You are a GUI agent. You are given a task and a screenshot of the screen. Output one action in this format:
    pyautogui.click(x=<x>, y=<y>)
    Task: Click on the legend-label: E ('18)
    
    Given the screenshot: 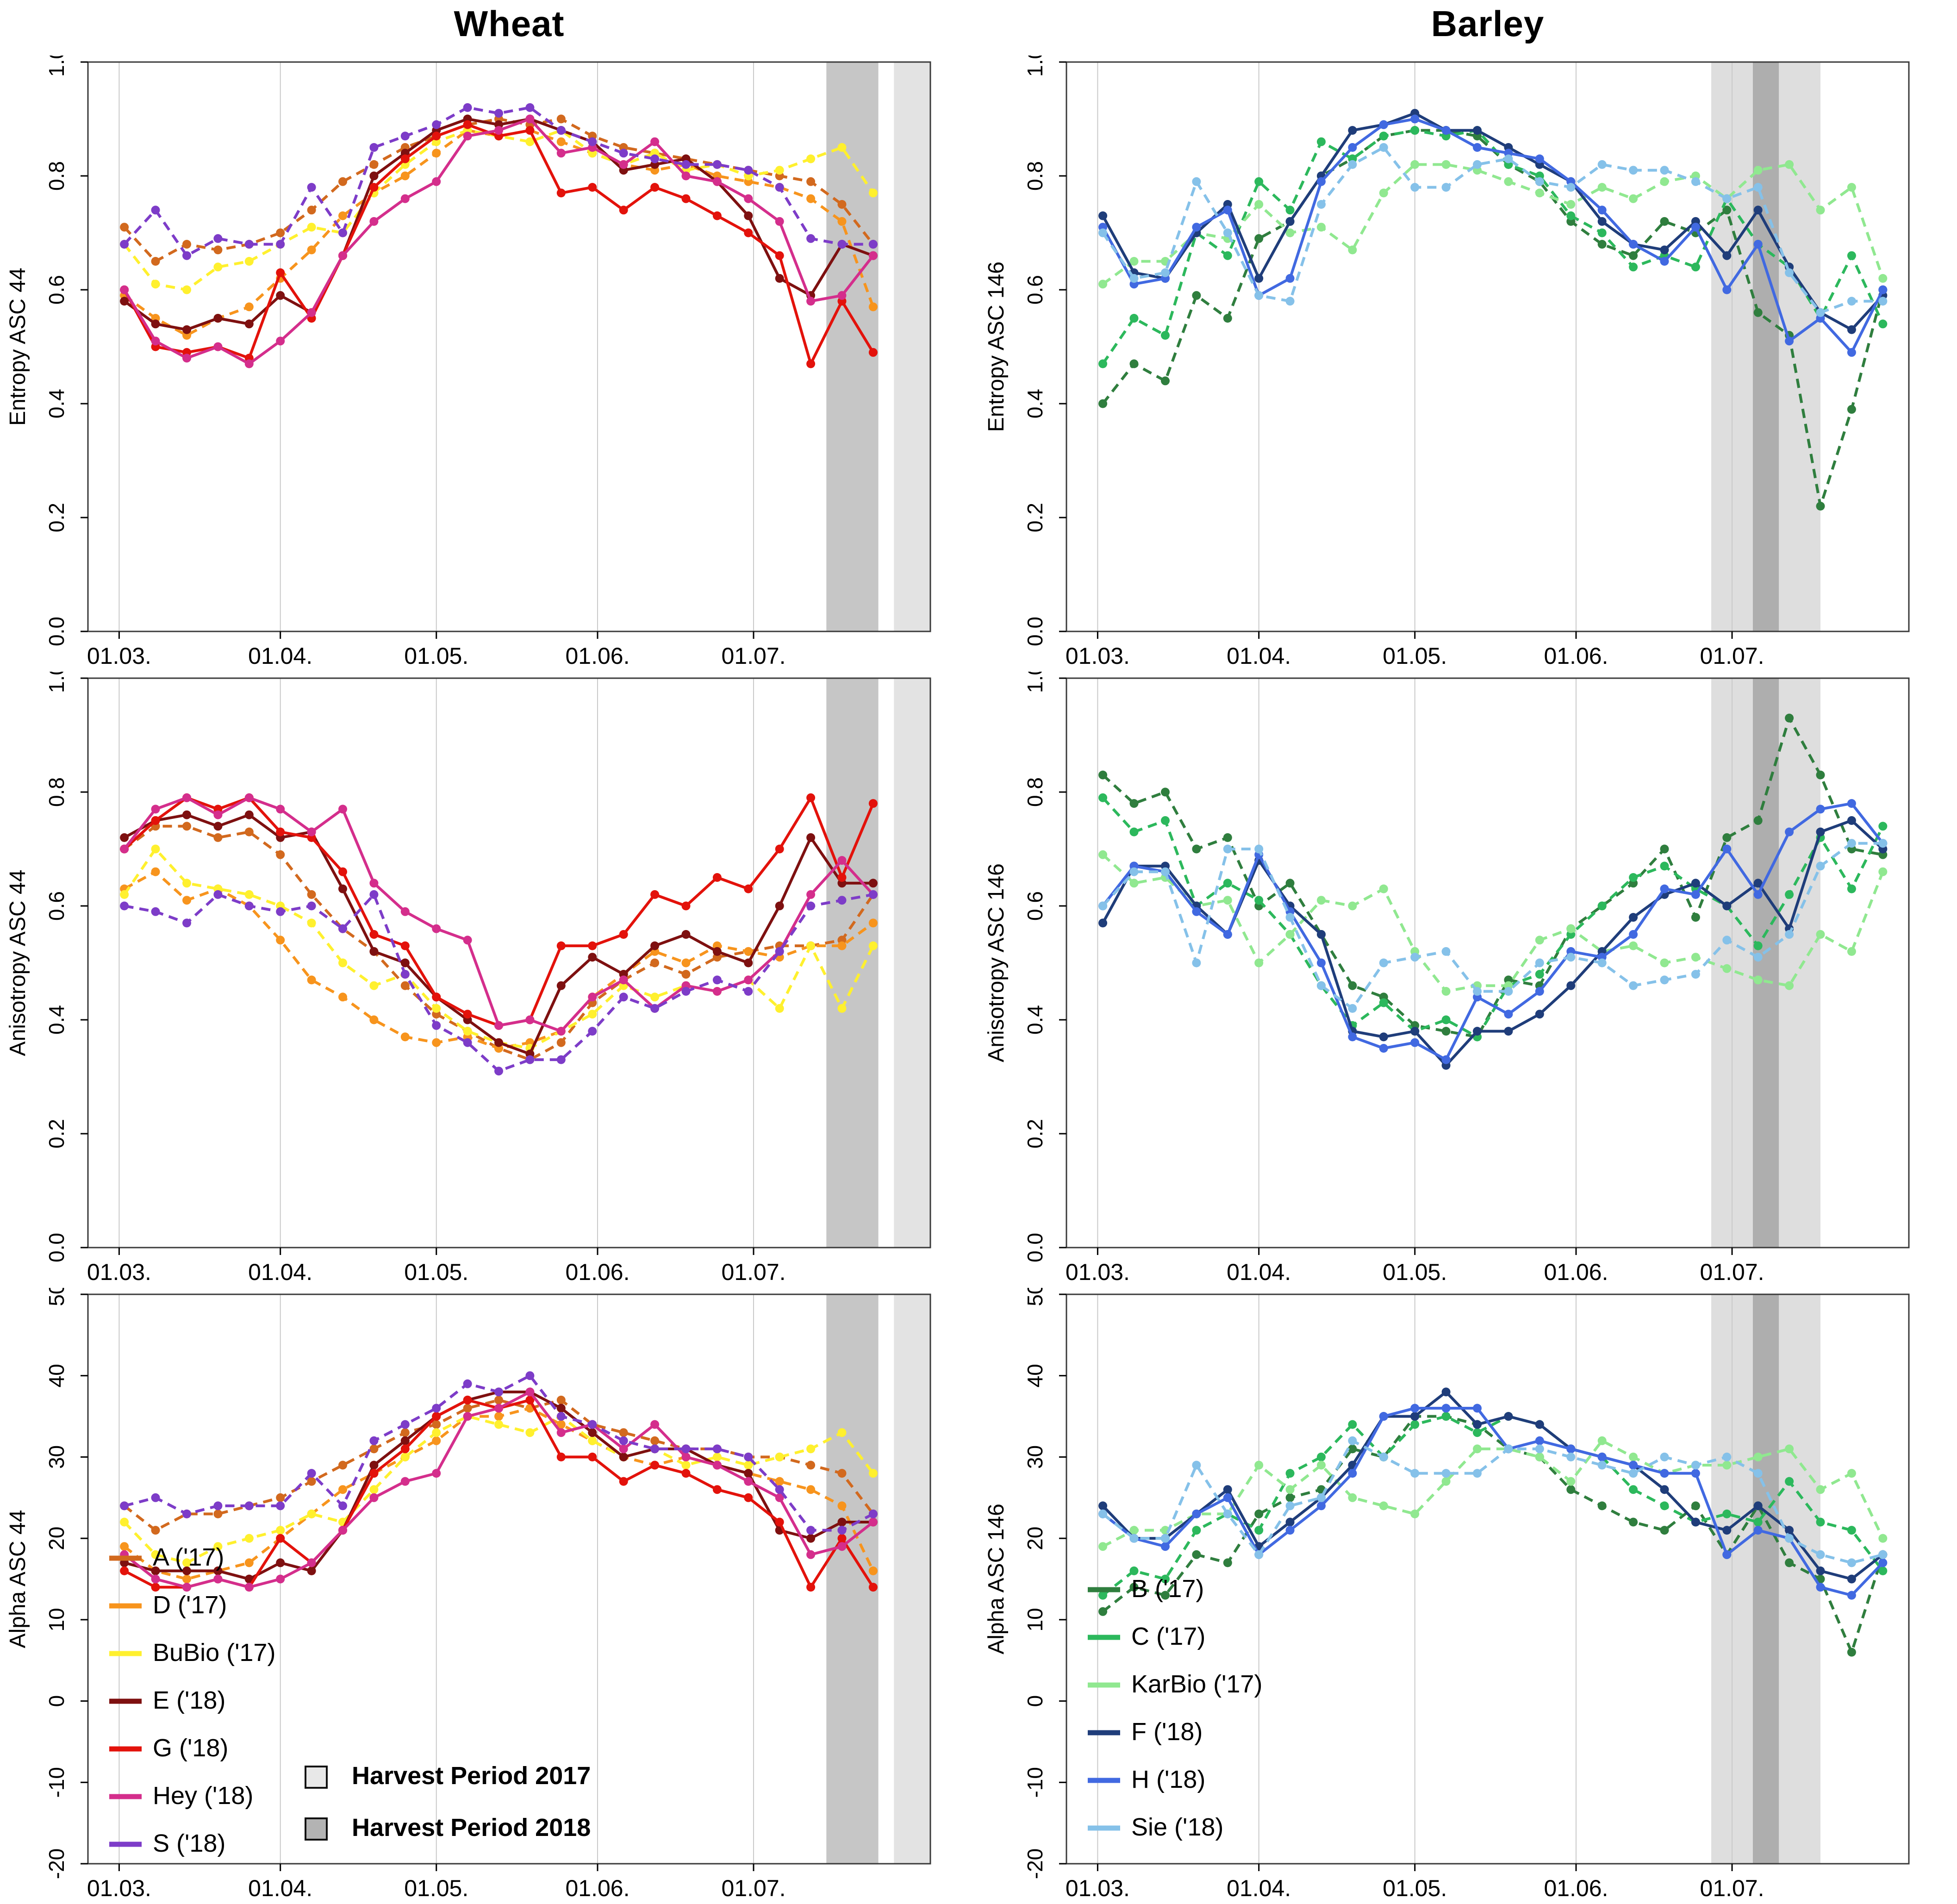 What is the action you would take?
    pyautogui.click(x=189, y=1700)
    